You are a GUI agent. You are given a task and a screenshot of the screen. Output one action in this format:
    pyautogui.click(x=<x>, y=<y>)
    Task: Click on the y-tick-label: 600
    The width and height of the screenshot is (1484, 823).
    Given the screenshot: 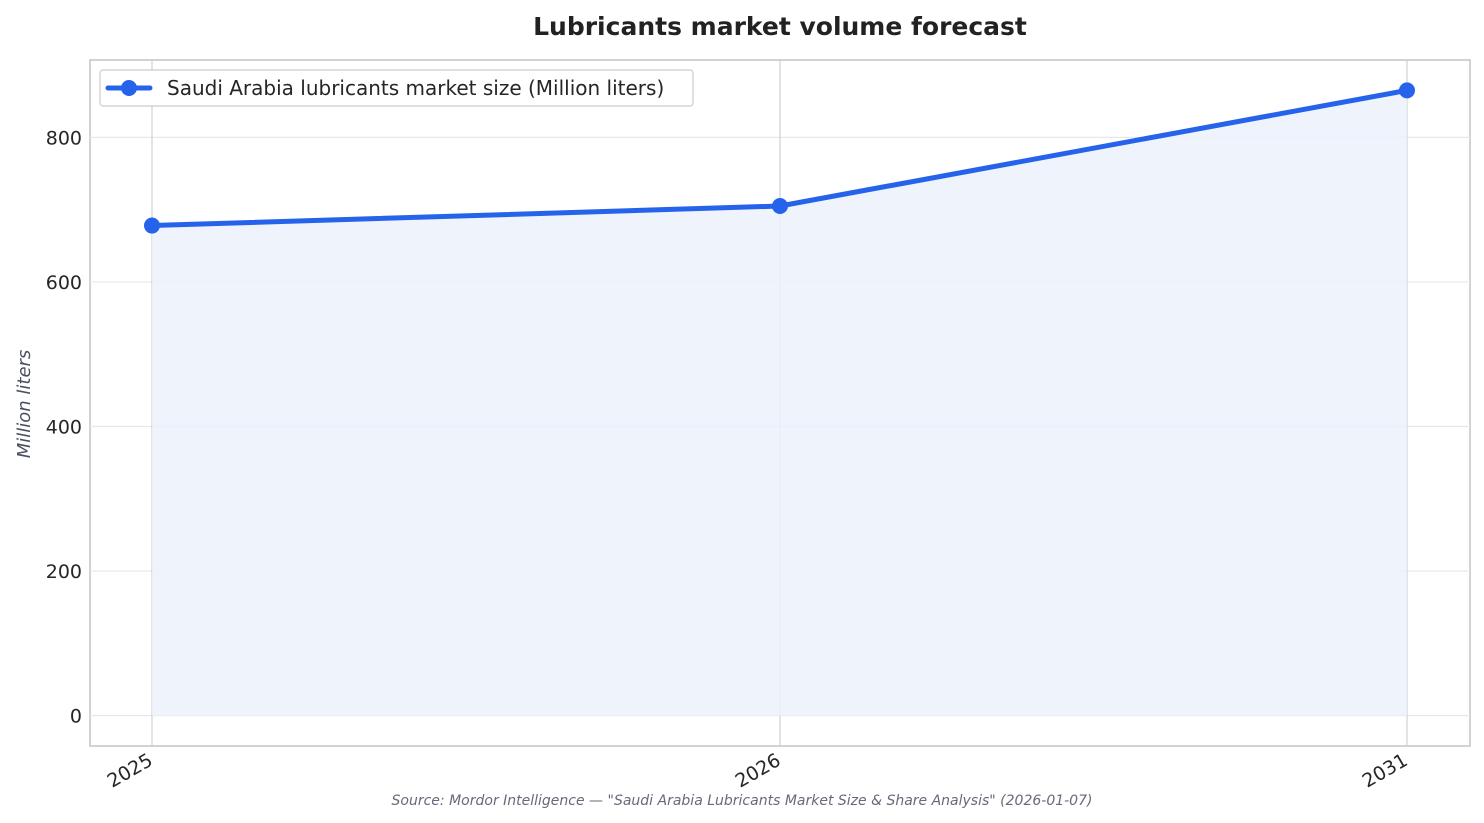 What is the action you would take?
    pyautogui.click(x=64, y=283)
    